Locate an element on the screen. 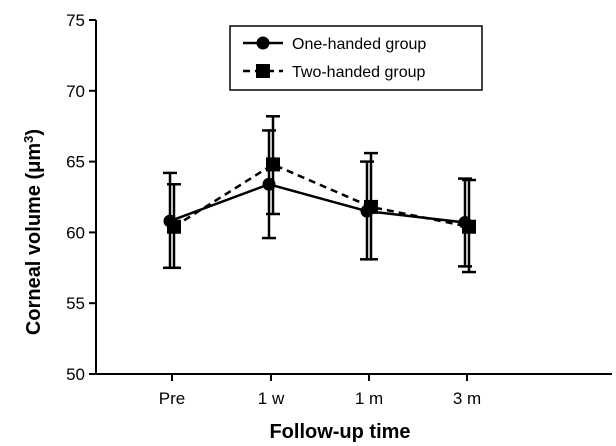 Image resolution: width=616 pixels, height=446 pixels. y-tick-label: 60 is located at coordinates (75, 232).